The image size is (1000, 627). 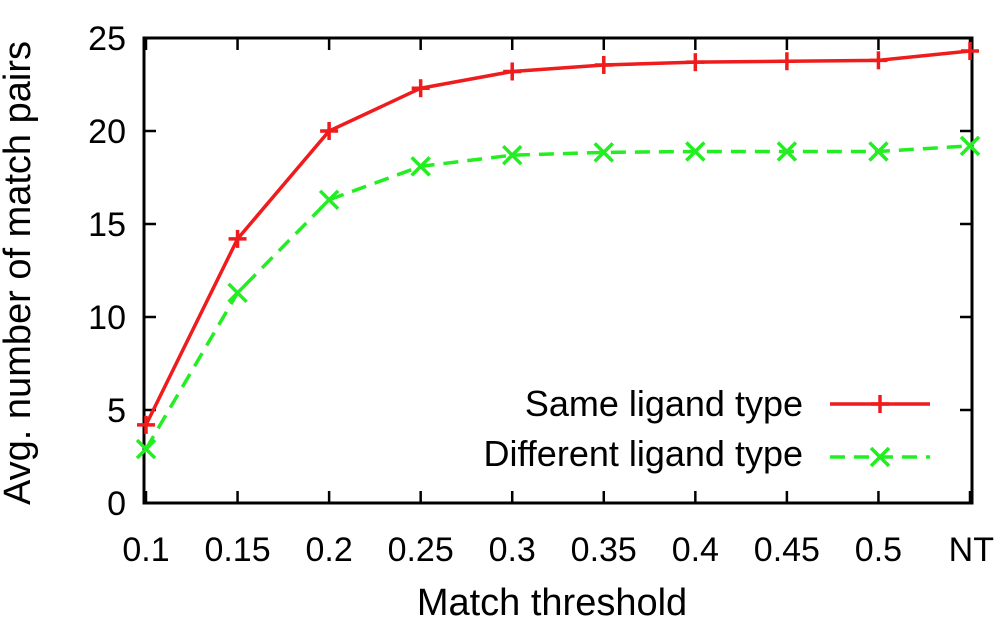 I want to click on legend: Same ligand type Different ligand type, so click(x=706, y=428).